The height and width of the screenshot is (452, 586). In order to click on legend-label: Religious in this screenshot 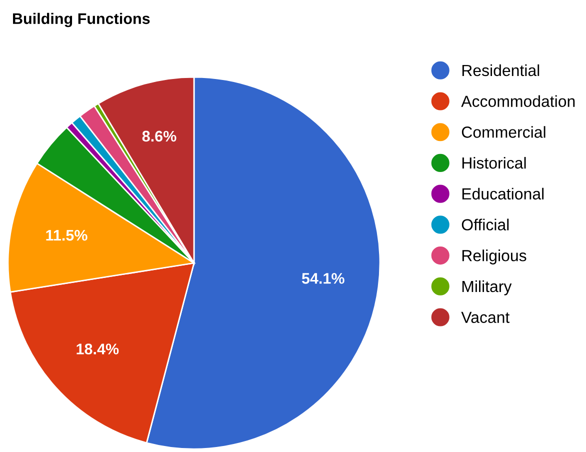, I will do `click(494, 257)`.